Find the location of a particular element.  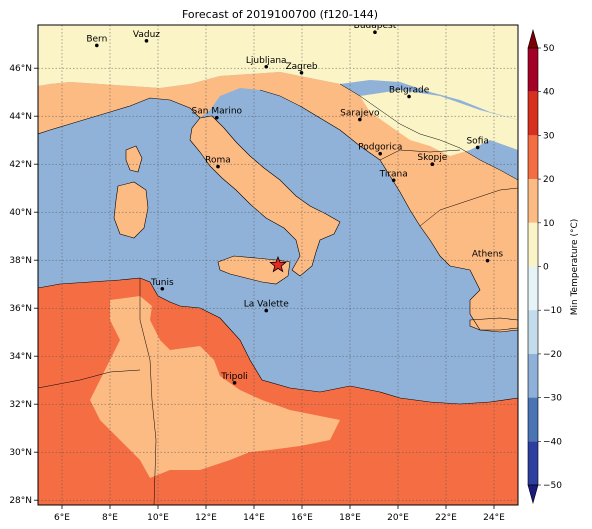

colorbar-tick-label: −10 is located at coordinates (552, 311).